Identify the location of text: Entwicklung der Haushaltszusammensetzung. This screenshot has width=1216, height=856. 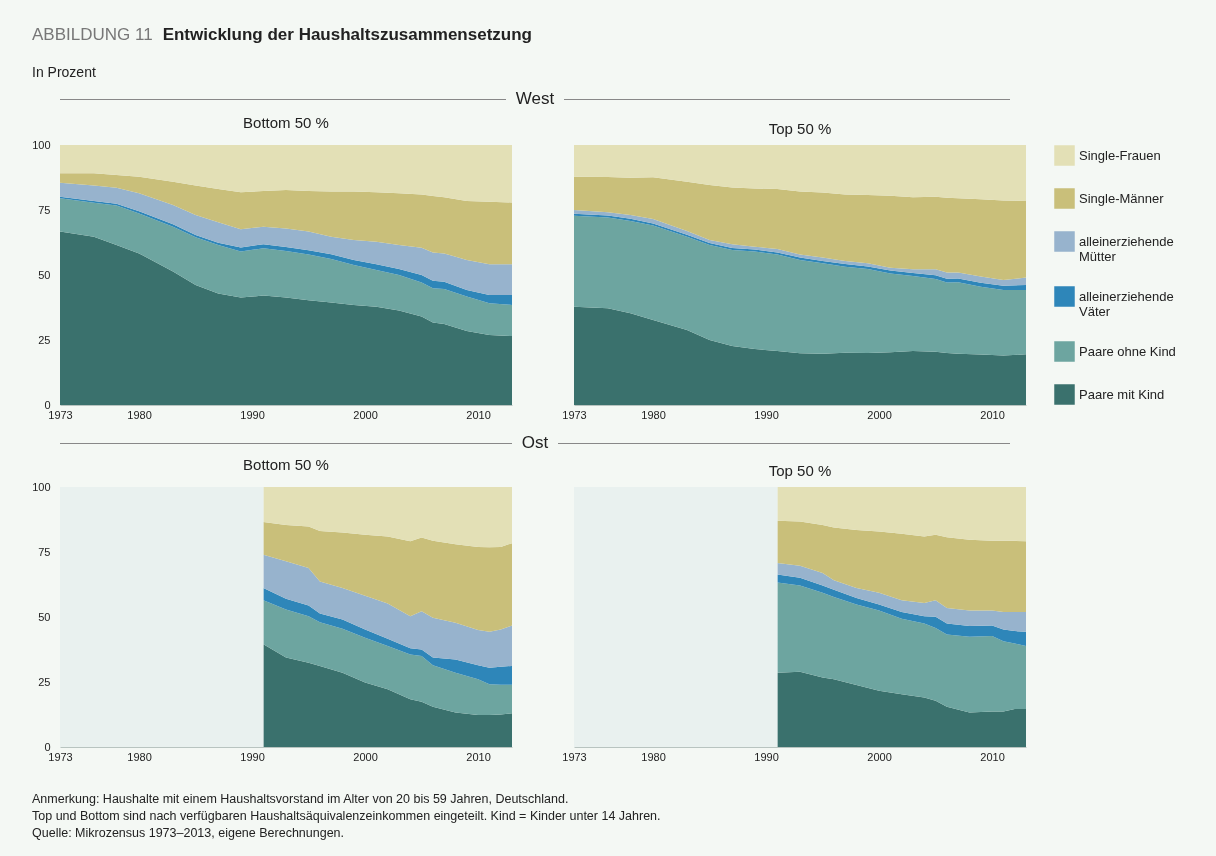
(347, 35).